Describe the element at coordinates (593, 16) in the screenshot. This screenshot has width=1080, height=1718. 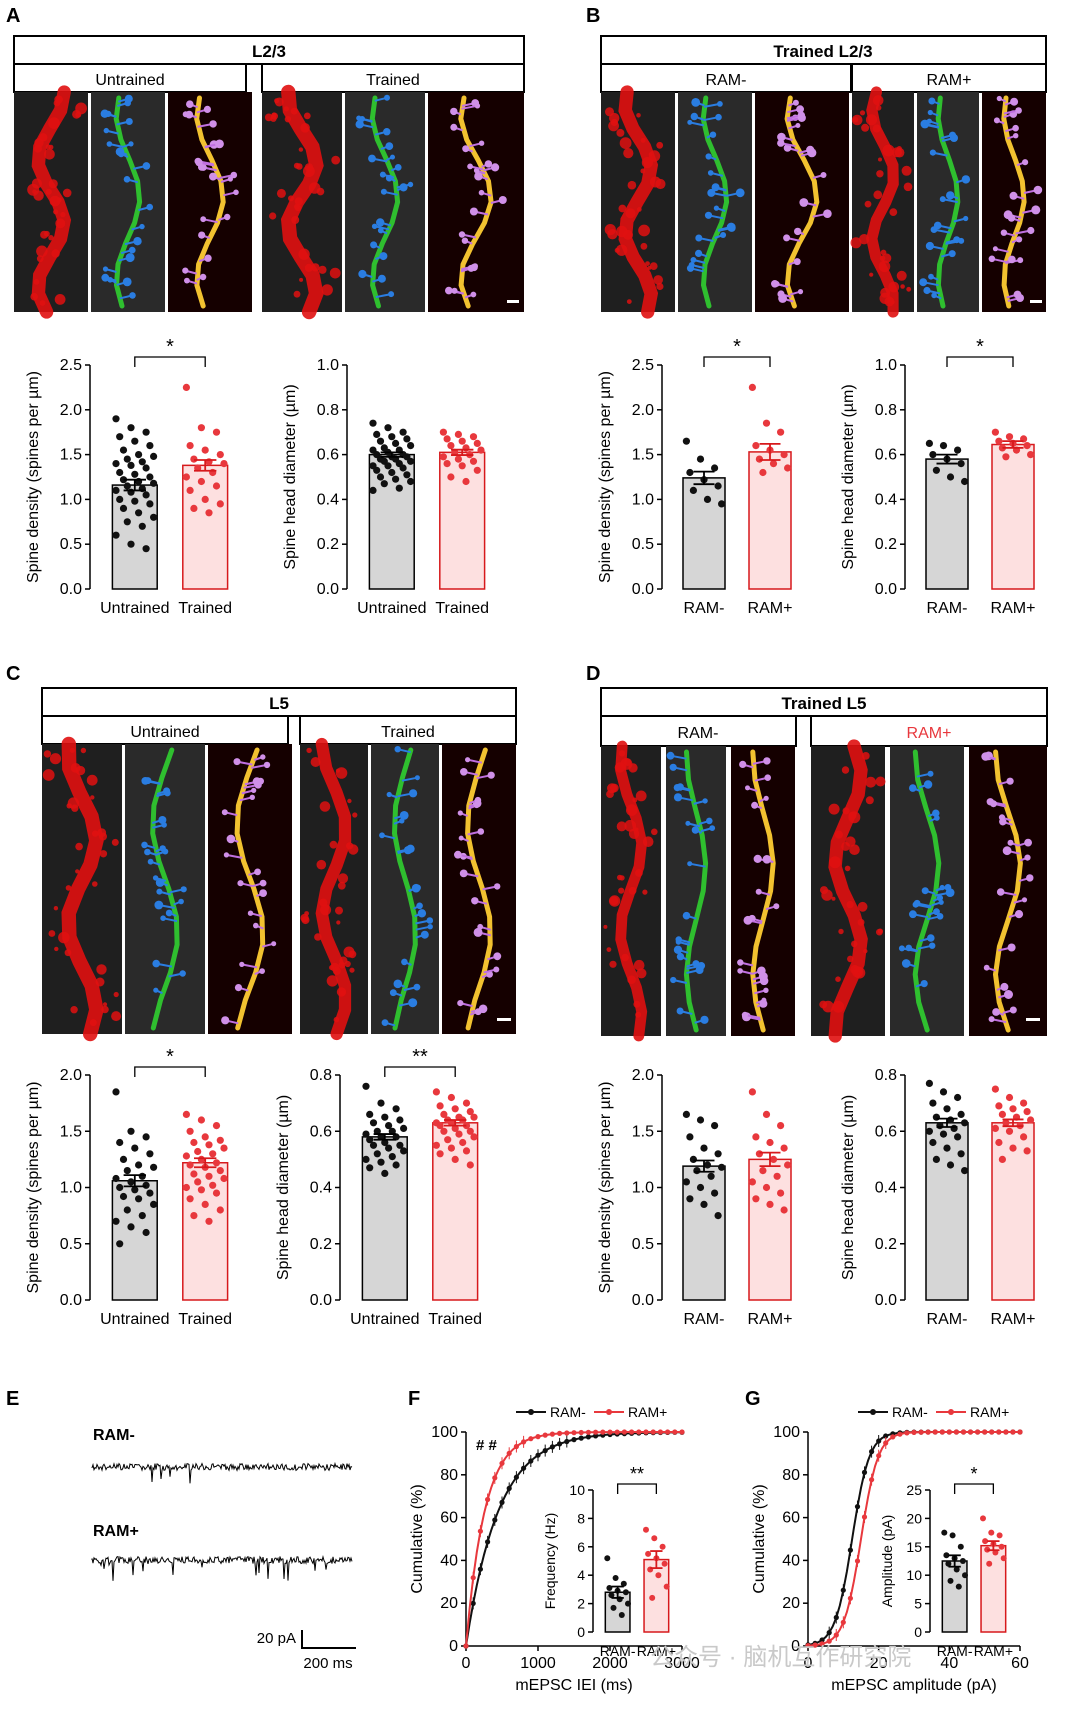
I see `panel-letter-b: B` at that location.